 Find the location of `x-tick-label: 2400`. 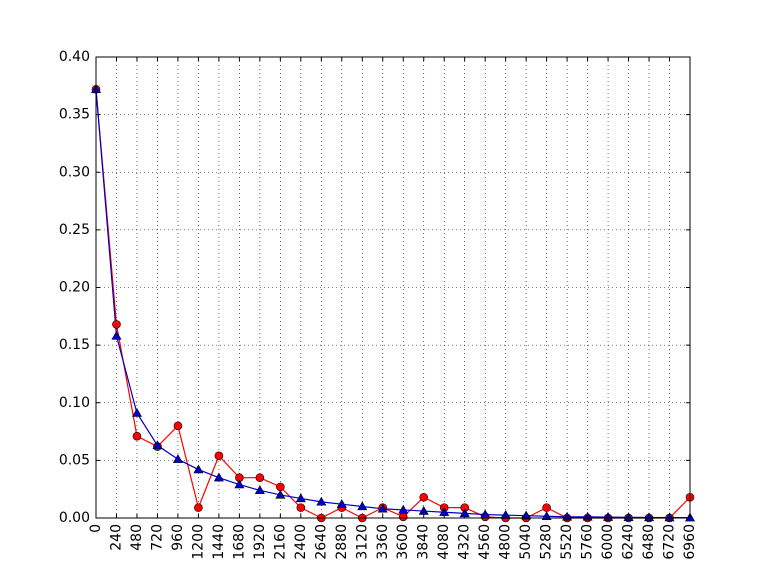

x-tick-label: 2400 is located at coordinates (301, 542).